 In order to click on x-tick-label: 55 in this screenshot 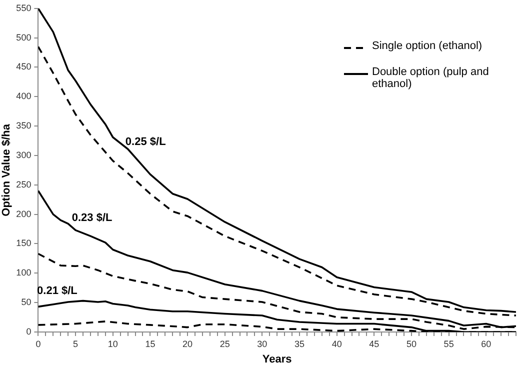, I will do `click(449, 343)`.